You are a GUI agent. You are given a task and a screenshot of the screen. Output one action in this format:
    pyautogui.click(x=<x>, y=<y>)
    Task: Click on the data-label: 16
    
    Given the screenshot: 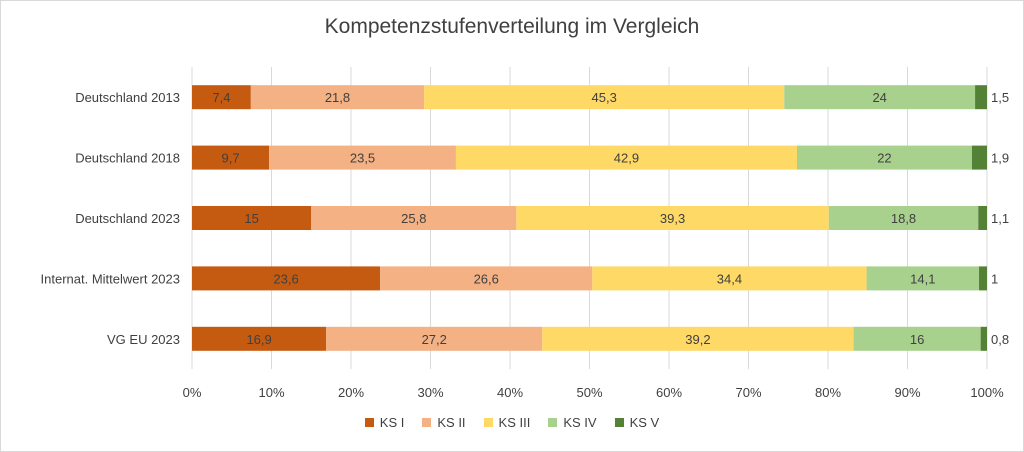 What is the action you would take?
    pyautogui.click(x=917, y=339)
    